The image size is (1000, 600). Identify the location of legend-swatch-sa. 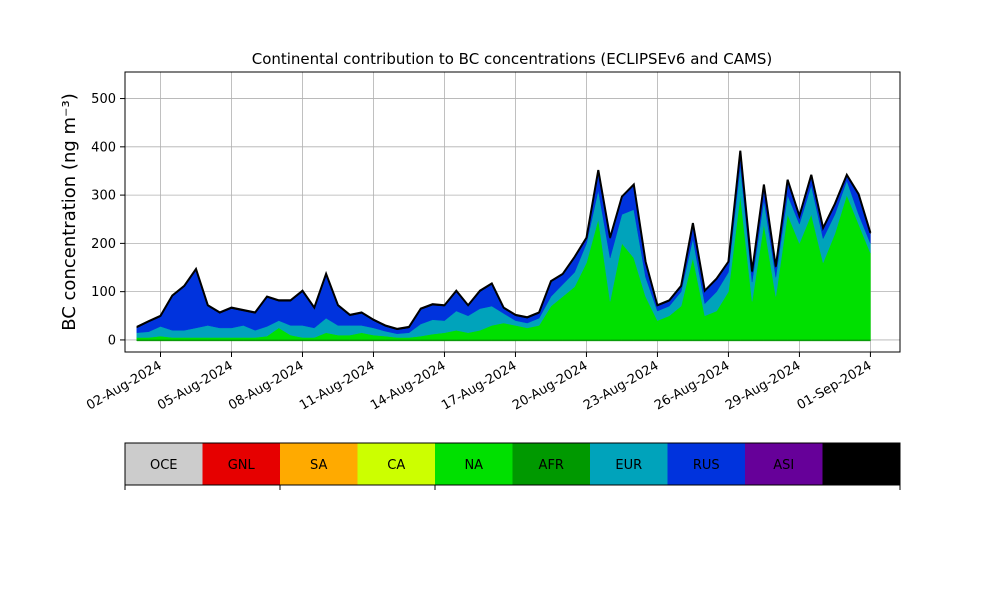
(319, 464).